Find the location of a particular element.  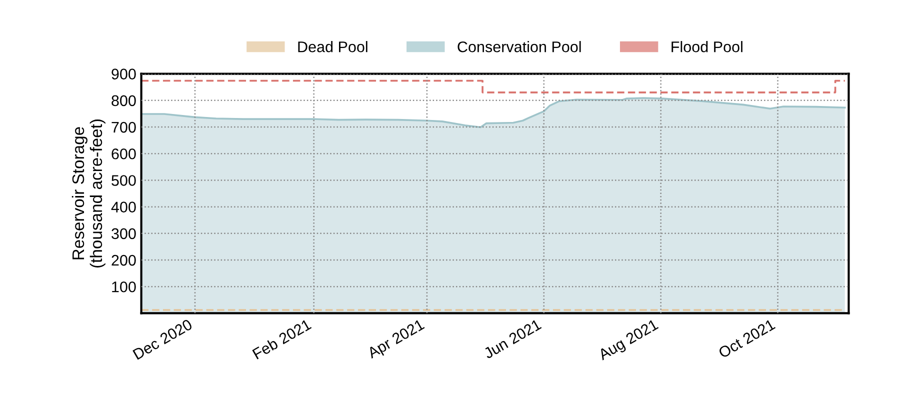

legend-label: Conservation Pool is located at coordinates (519, 46).